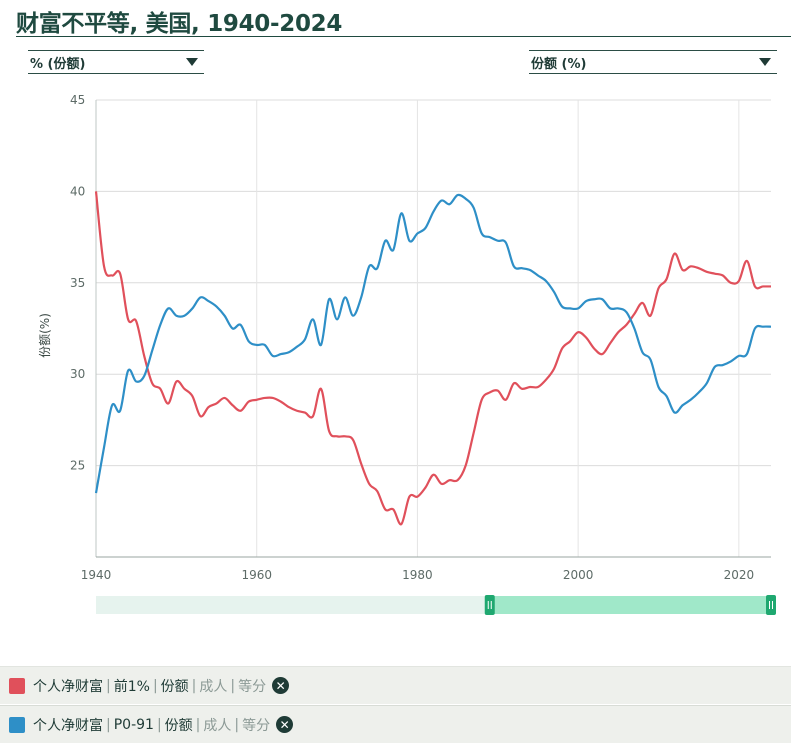 The height and width of the screenshot is (743, 791). What do you see at coordinates (739, 575) in the screenshot?
I see `x-tick-label: 2020` at bounding box center [739, 575].